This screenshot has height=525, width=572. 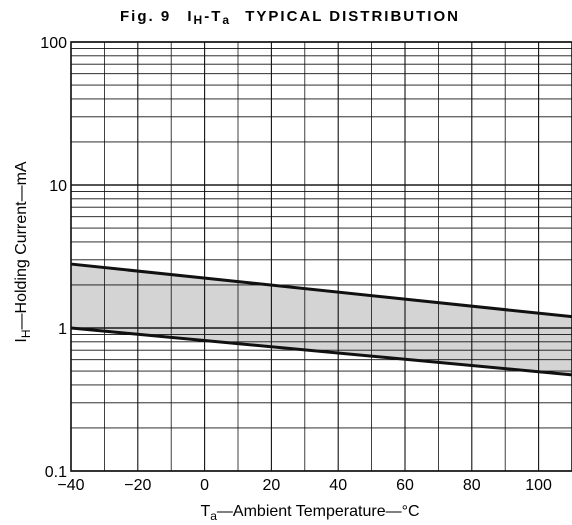 I want to click on chart-title: Fig. 9 IH-Ta TYPICAL DISTRIBUTION, so click(x=290, y=18).